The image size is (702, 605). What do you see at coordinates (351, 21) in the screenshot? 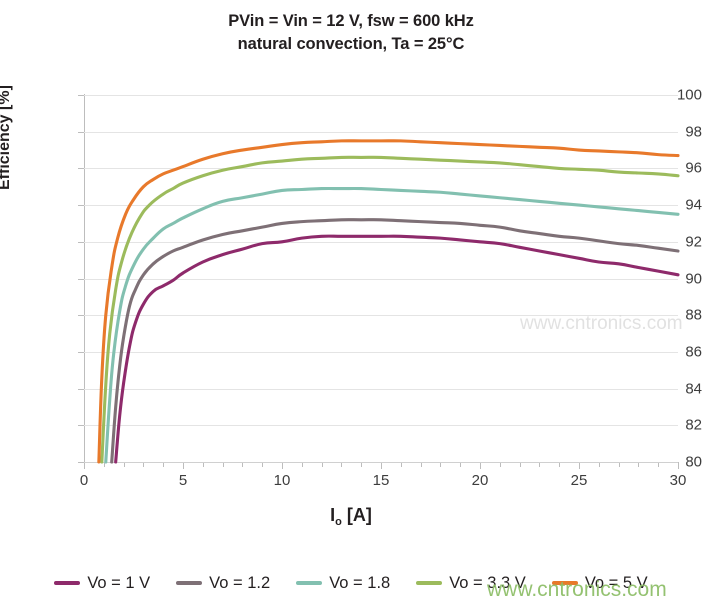
I see `chart-title-line-1: PVin = Vin = 12 V, fsw = 600 kHz` at bounding box center [351, 21].